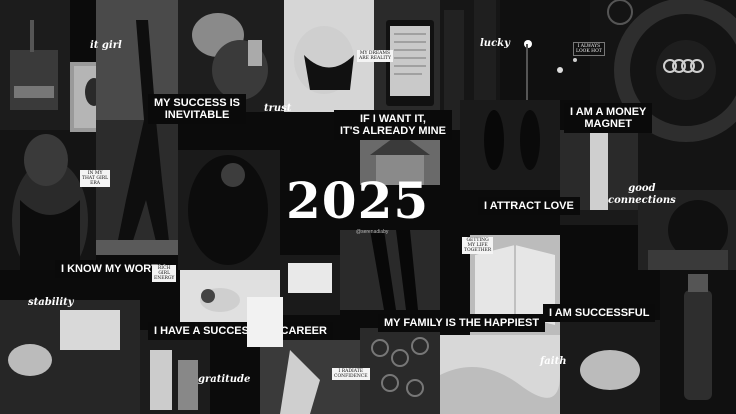 This screenshot has width=736, height=414. Describe the element at coordinates (698, 342) in the screenshot. I see `photo-drink-bottle` at that location.